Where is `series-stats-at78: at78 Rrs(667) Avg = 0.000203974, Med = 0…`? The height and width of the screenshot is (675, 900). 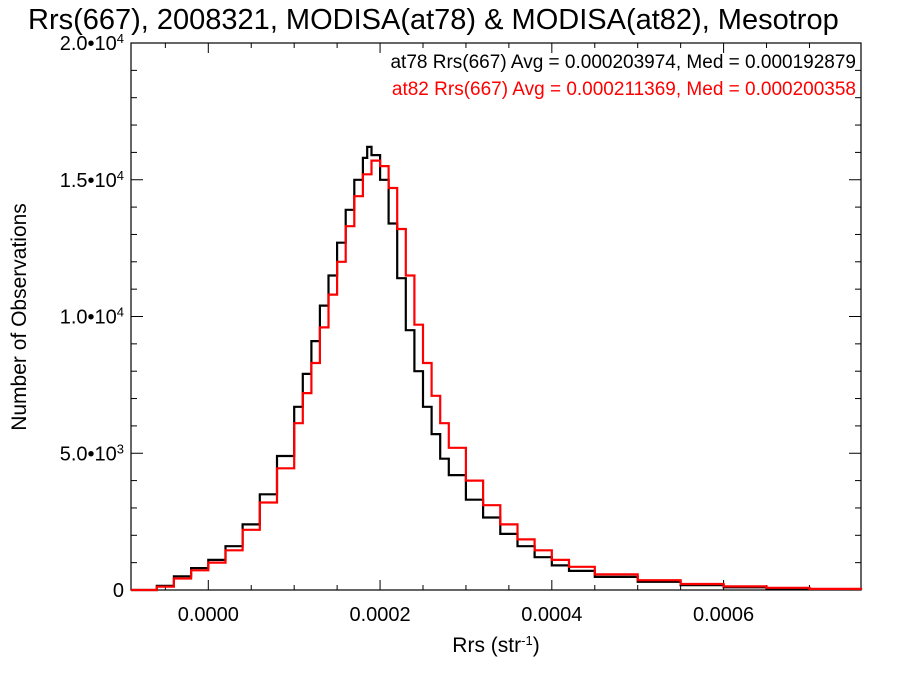 series-stats-at78: at78 Rrs(667) Avg = 0.000203974, Med = 0… is located at coordinates (623, 62).